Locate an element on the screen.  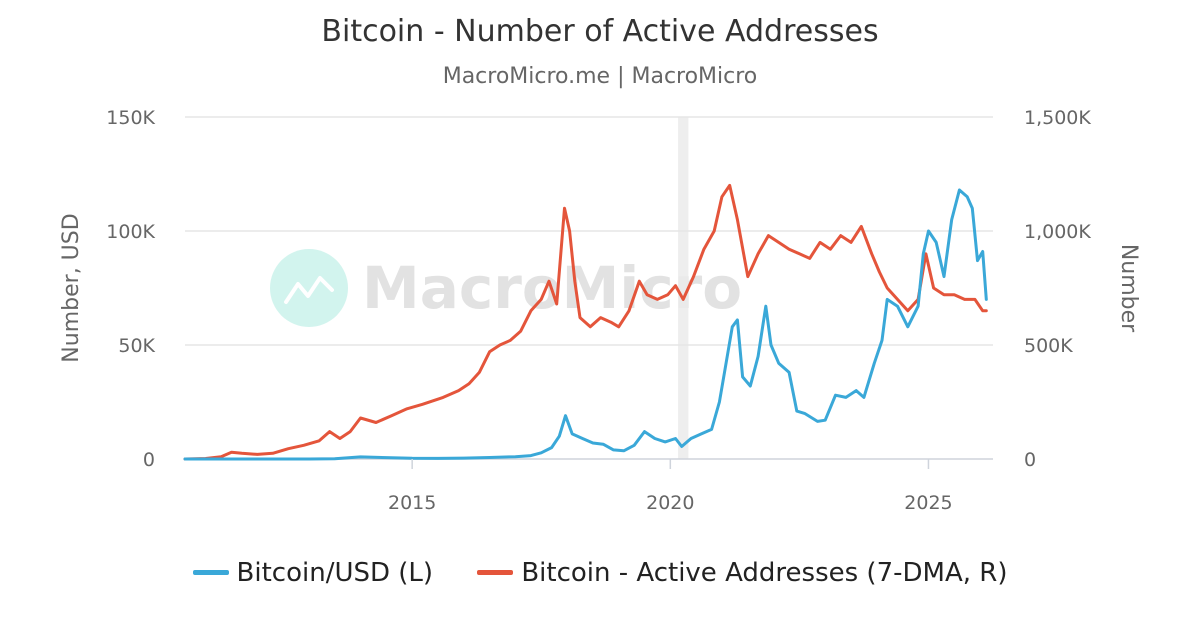
chart-subtitle: MacroMicro.me | MacroMicro is located at coordinates (600, 76).